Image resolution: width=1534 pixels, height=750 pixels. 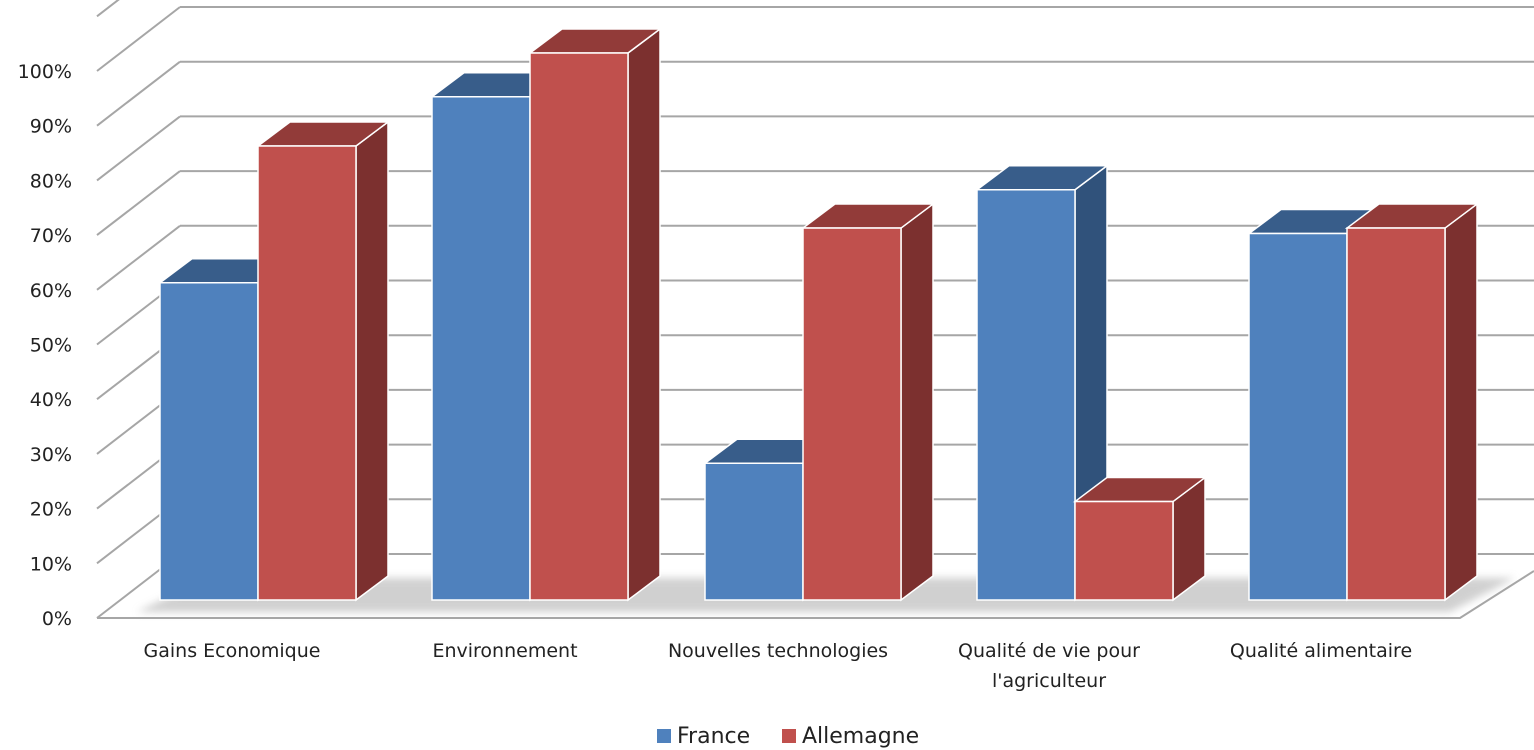 I want to click on y-tick-label: 50%, so click(x=51, y=346).